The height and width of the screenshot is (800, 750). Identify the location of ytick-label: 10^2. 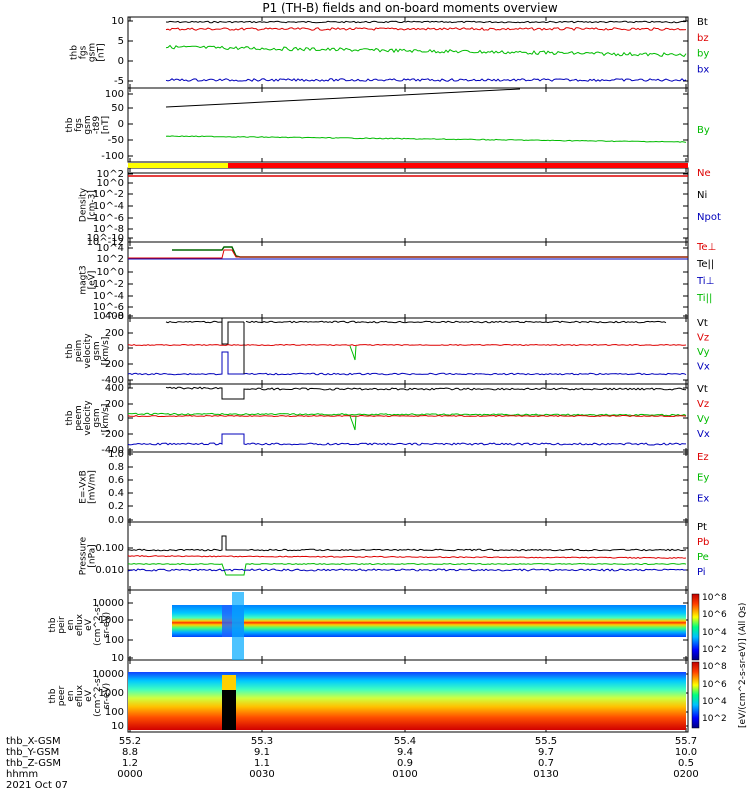
(110, 174).